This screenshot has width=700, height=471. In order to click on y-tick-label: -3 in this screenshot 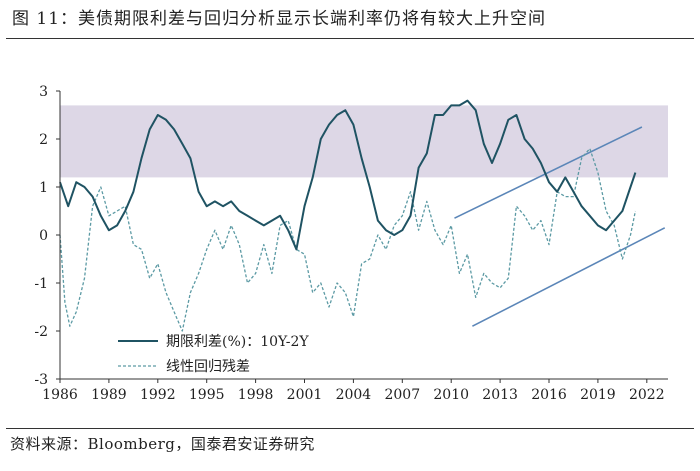, I will do `click(41, 380)`.